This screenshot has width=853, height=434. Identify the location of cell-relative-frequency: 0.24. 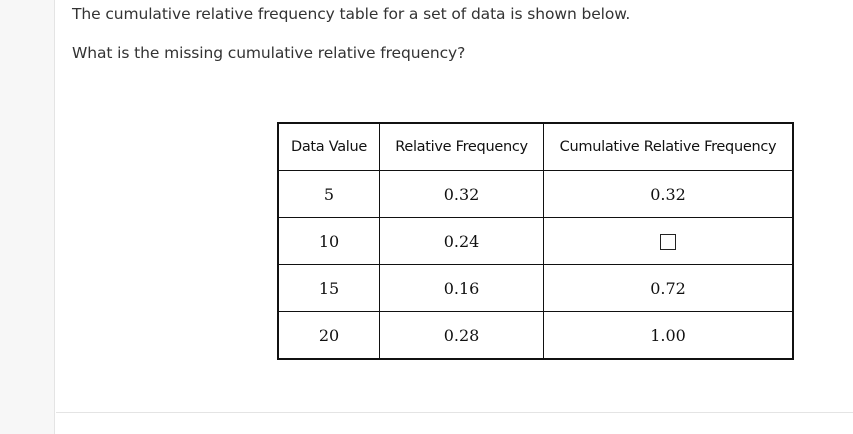
(461, 241).